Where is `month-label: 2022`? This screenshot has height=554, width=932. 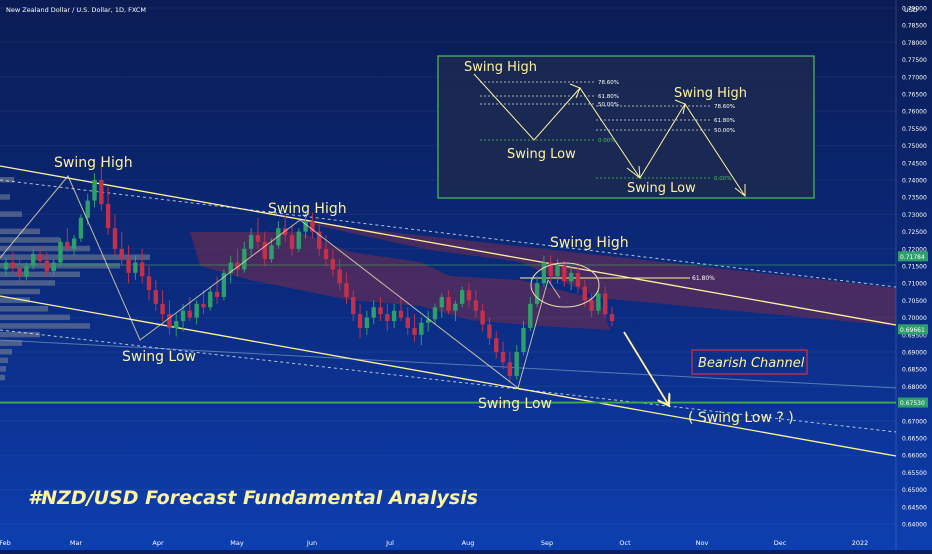
month-label: 2022 is located at coordinates (860, 543).